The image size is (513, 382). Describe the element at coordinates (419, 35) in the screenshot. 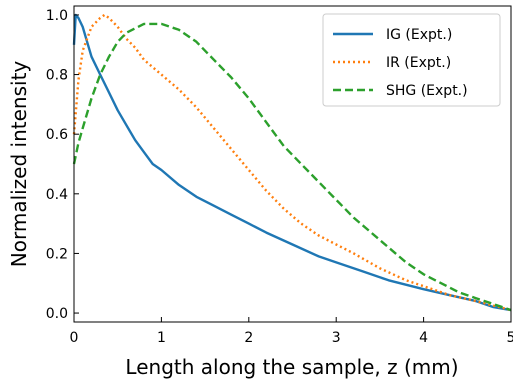

I see `legend-label-0: IG (Expt.)` at that location.